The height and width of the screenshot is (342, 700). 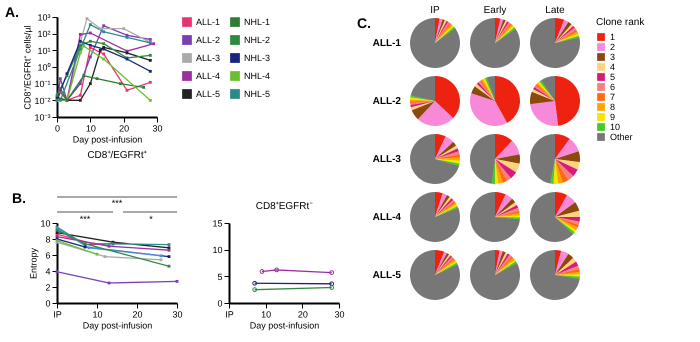 What do you see at coordinates (613, 47) in the screenshot?
I see `legend-label: 2` at bounding box center [613, 47].